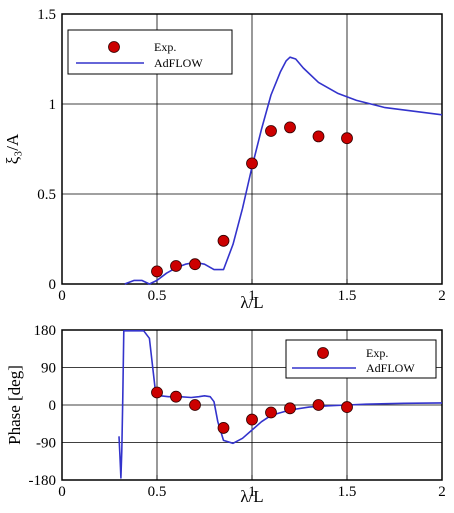 The image size is (454, 513). What do you see at coordinates (157, 492) in the screenshot?
I see `phase-x-tick-label-1: 0.5` at bounding box center [157, 492].